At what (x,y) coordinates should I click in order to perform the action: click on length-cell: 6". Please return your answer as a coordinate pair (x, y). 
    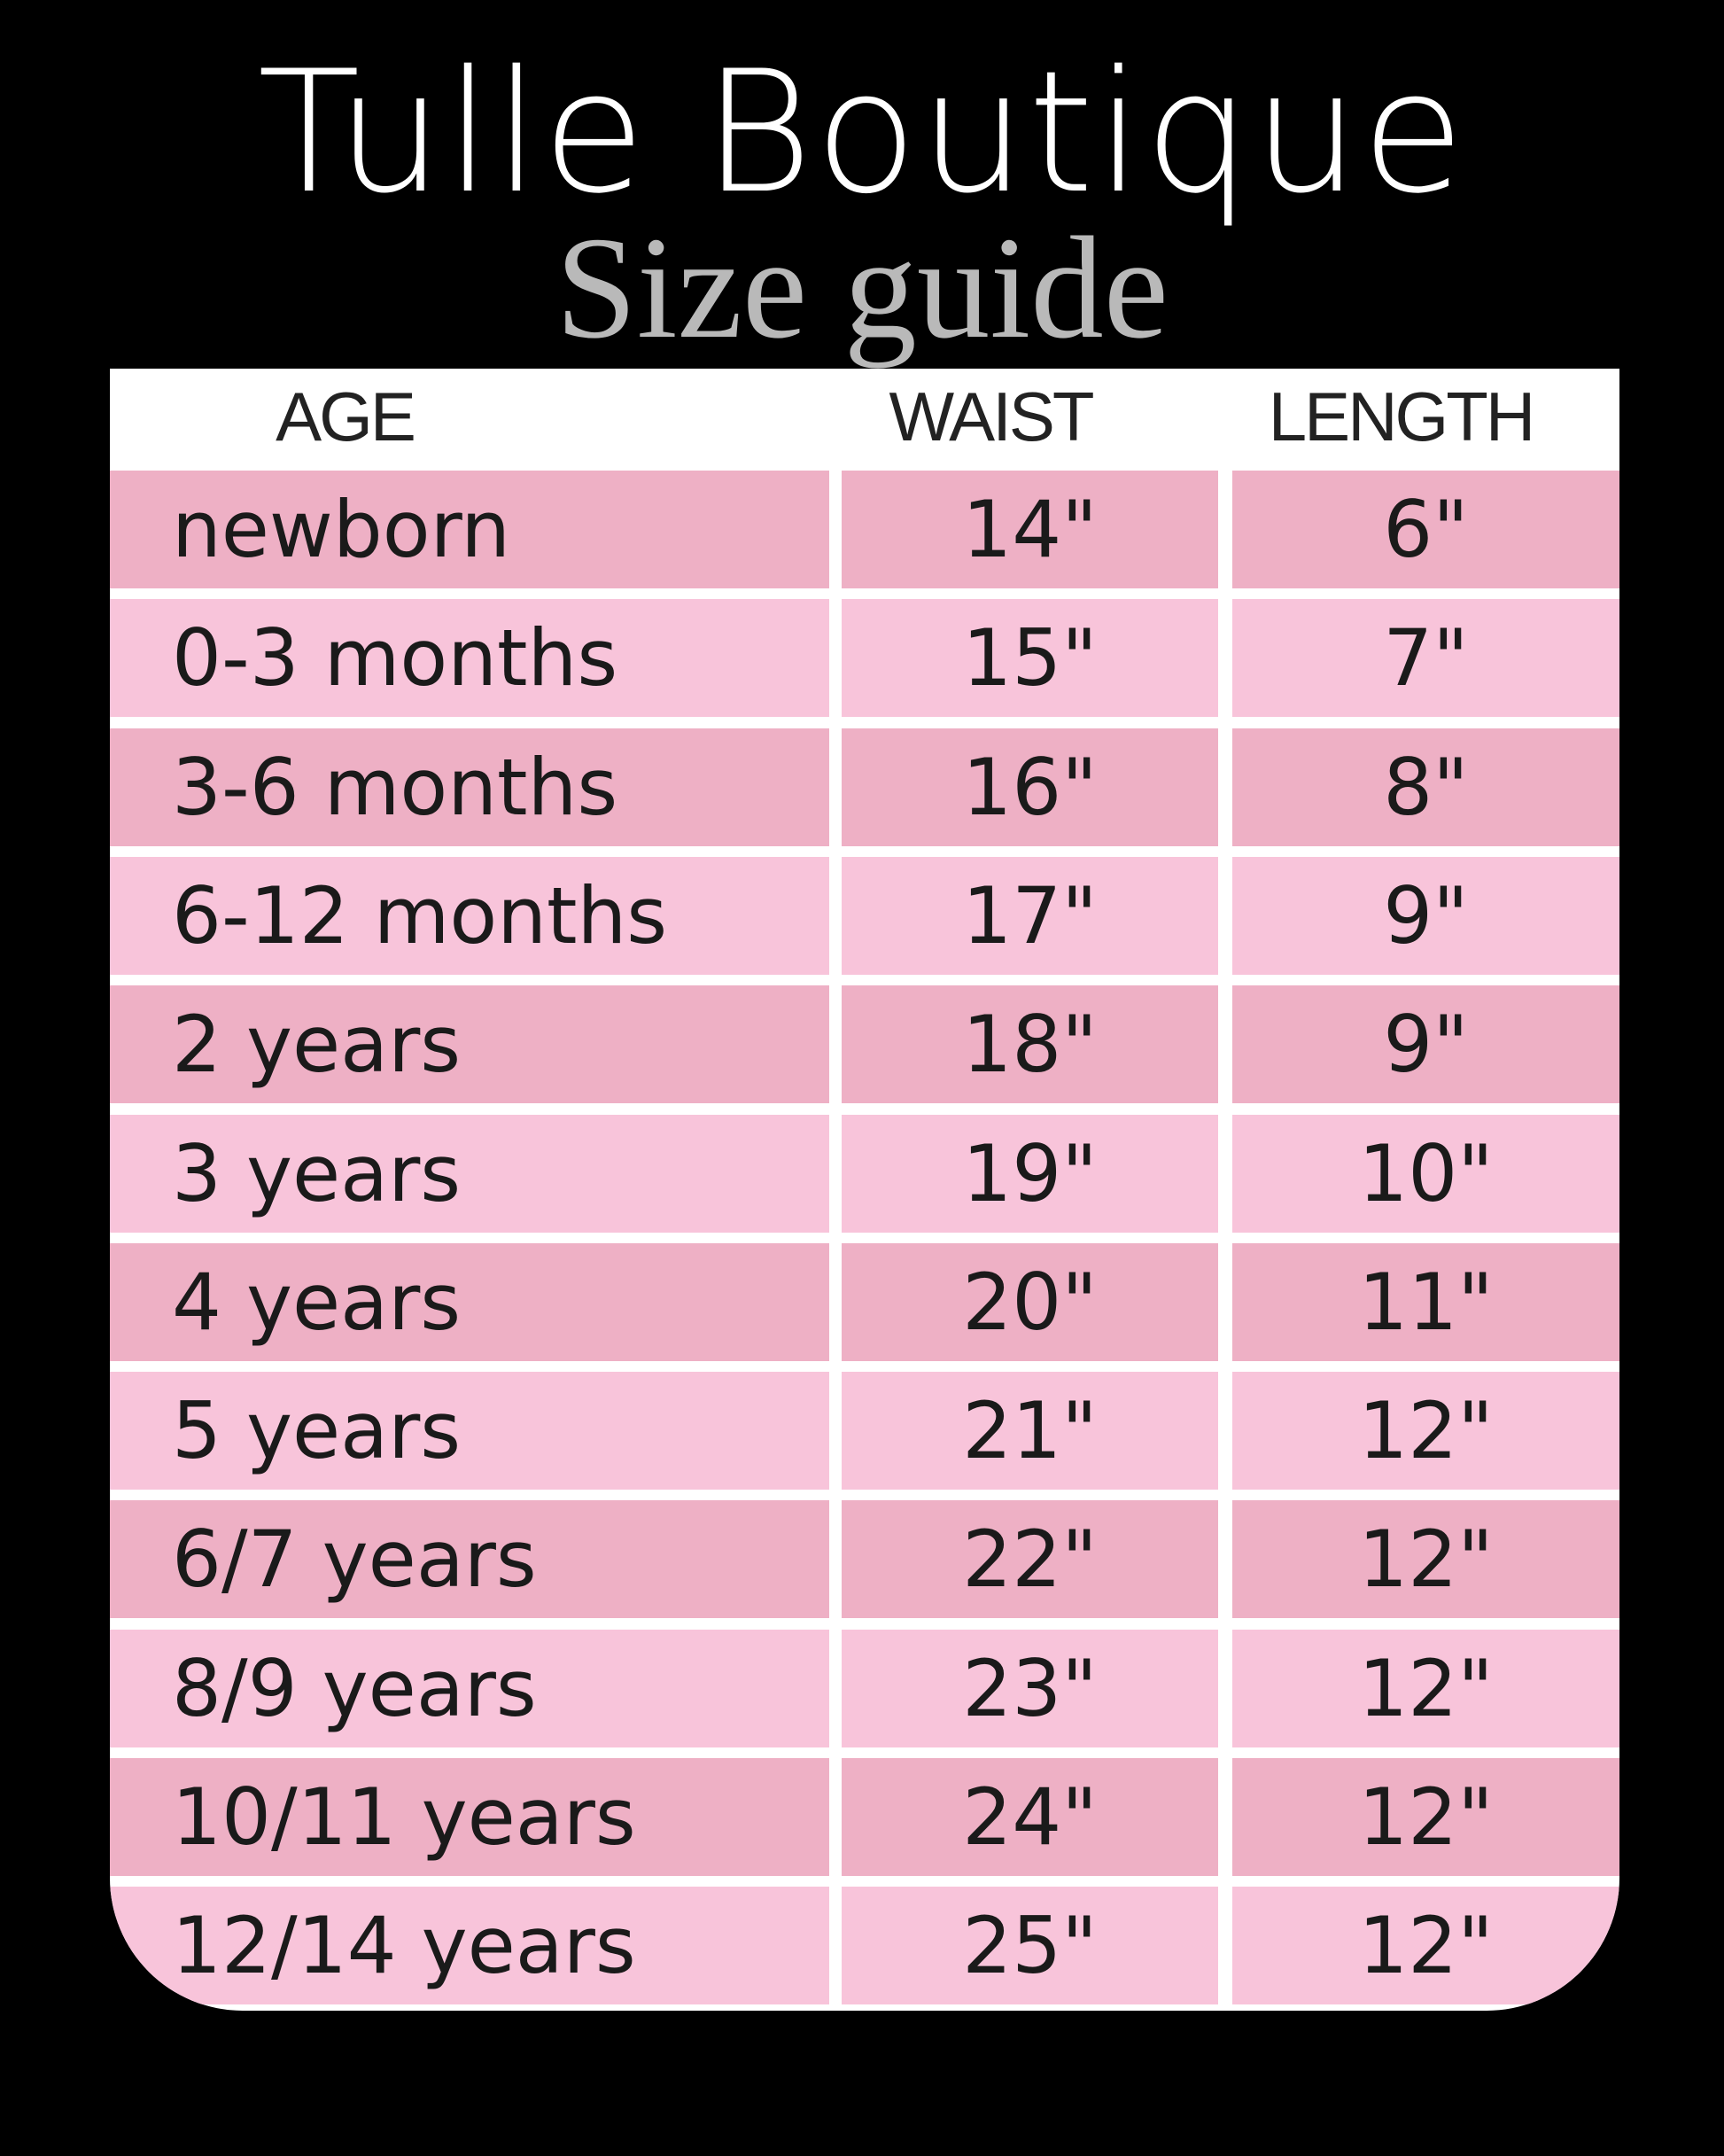
    Looking at the image, I should click on (1425, 529).